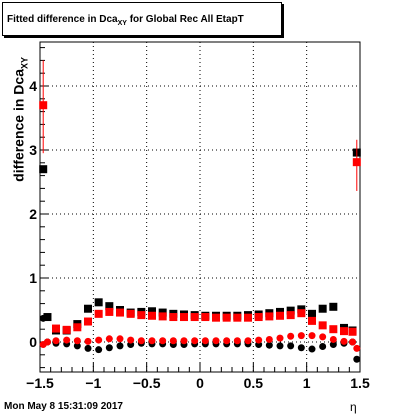 The height and width of the screenshot is (414, 400). I want to click on timestamp: Mon May 8 15:31:09 2017, so click(63, 406).